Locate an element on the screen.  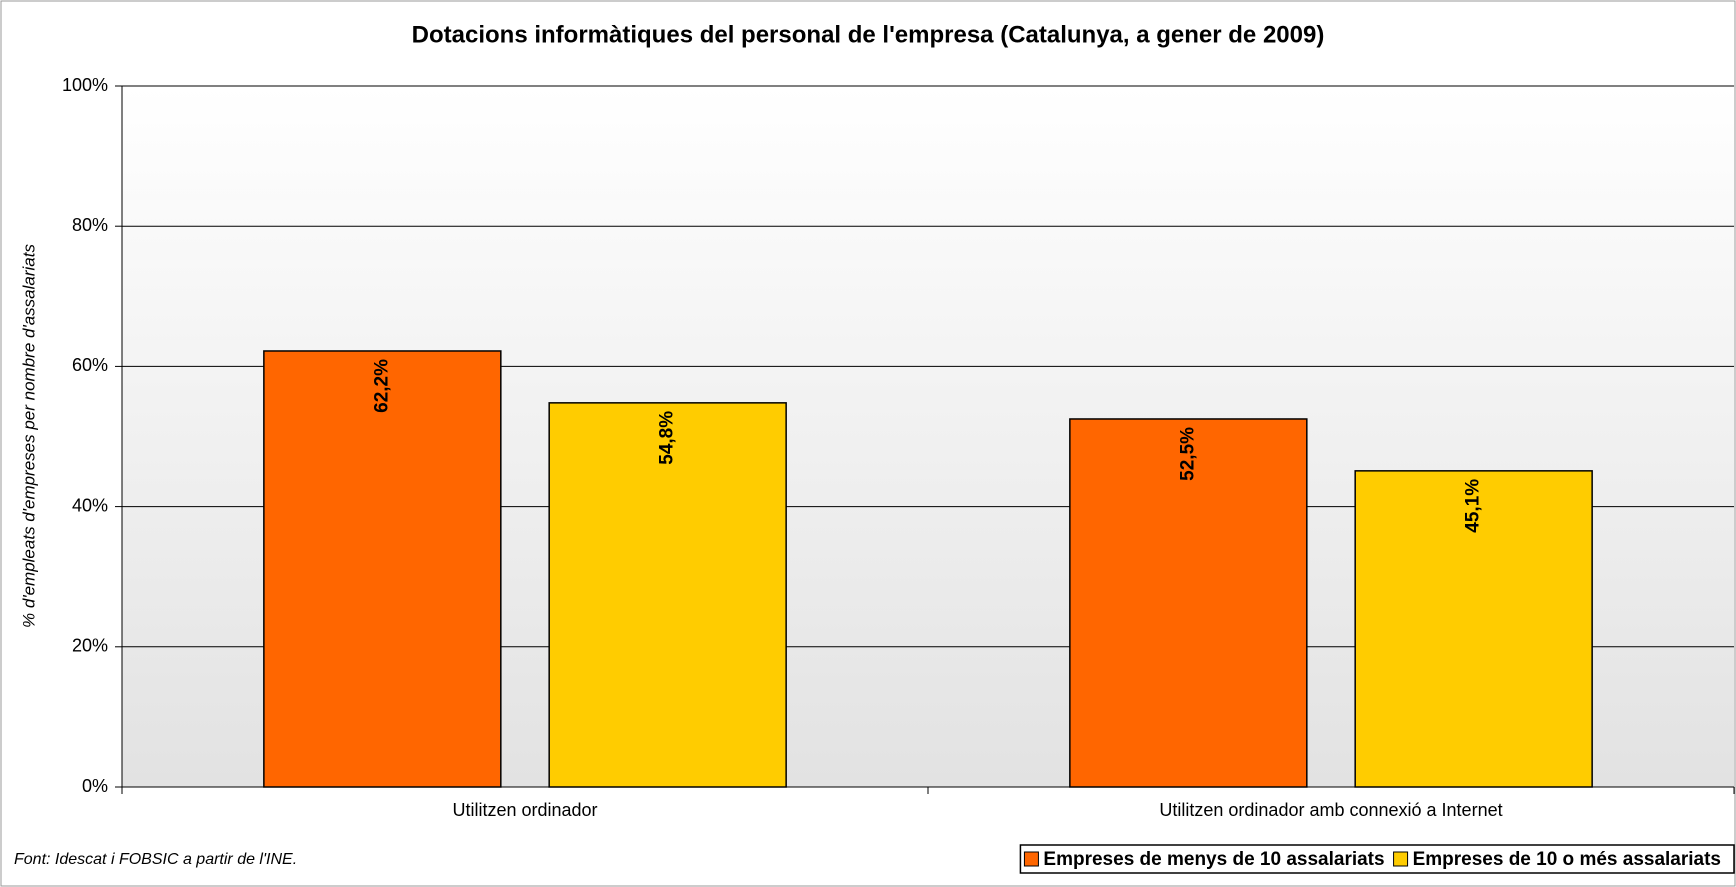
legend-box is located at coordinates (1377, 859).